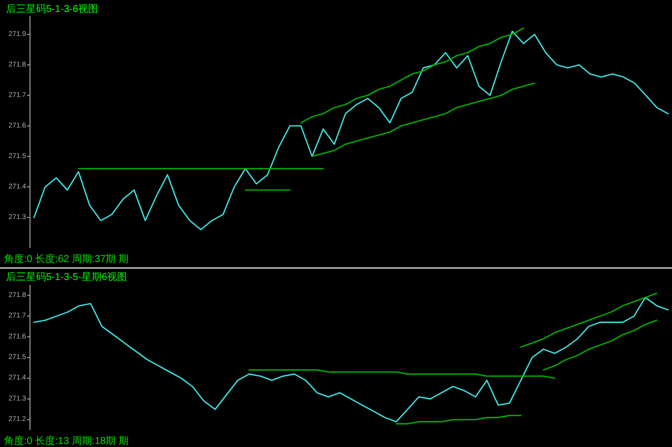 This screenshot has height=447, width=672. I want to click on text: 角度:0 长度:62 周期:37期 期, so click(66, 259).